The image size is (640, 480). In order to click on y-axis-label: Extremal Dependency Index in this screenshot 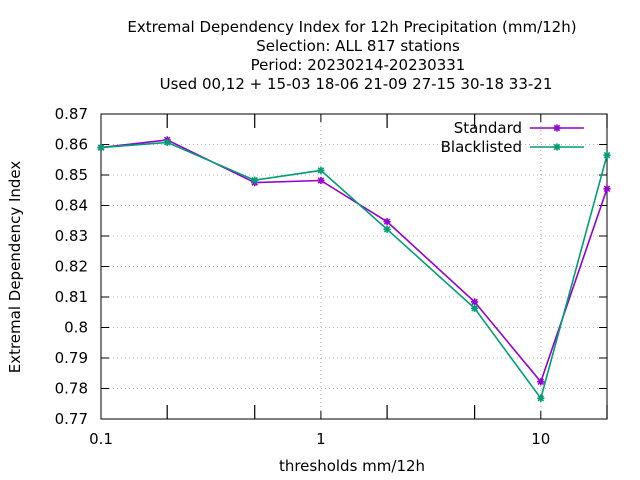, I will do `click(15, 267)`.